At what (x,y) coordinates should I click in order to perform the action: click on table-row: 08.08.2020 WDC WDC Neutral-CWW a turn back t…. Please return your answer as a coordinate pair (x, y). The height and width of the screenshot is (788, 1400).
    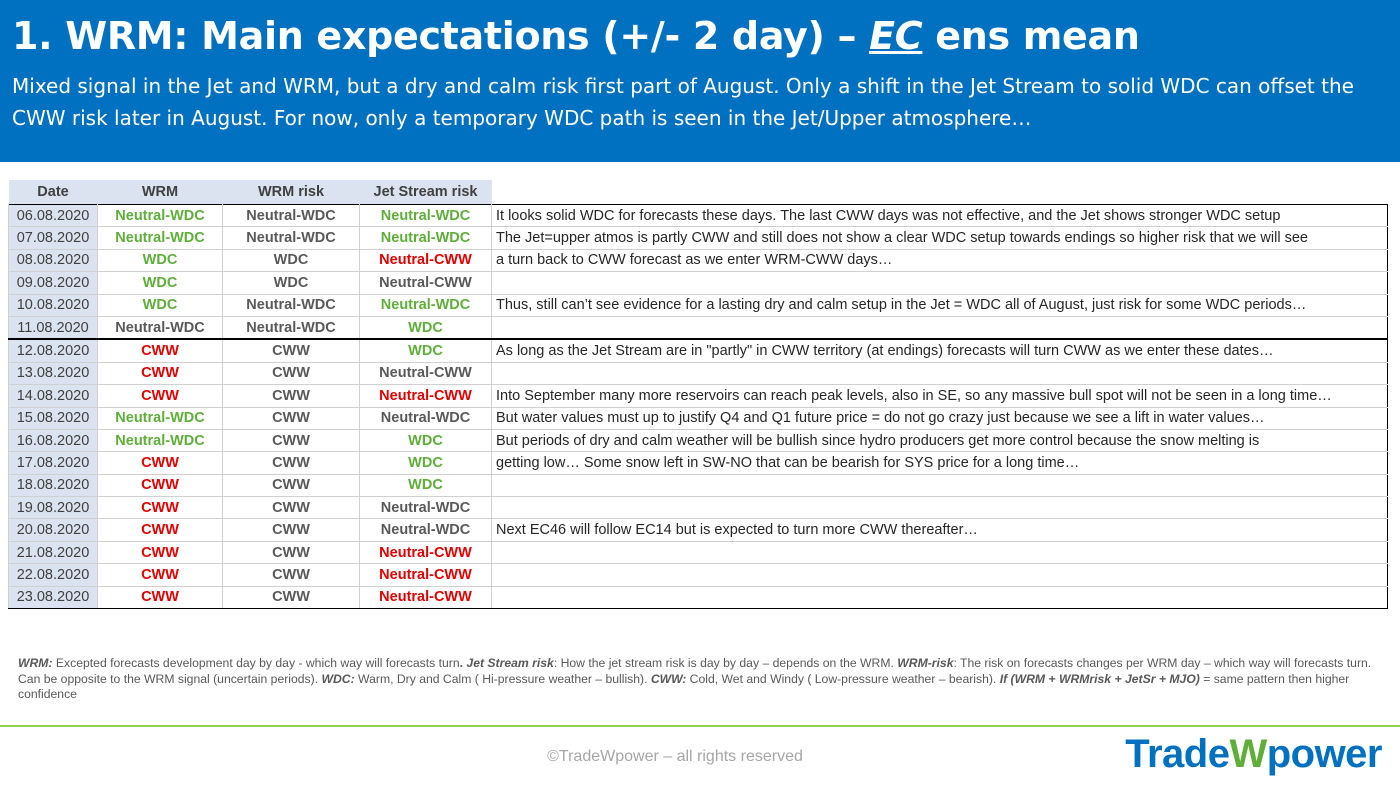
    Looking at the image, I should click on (698, 260).